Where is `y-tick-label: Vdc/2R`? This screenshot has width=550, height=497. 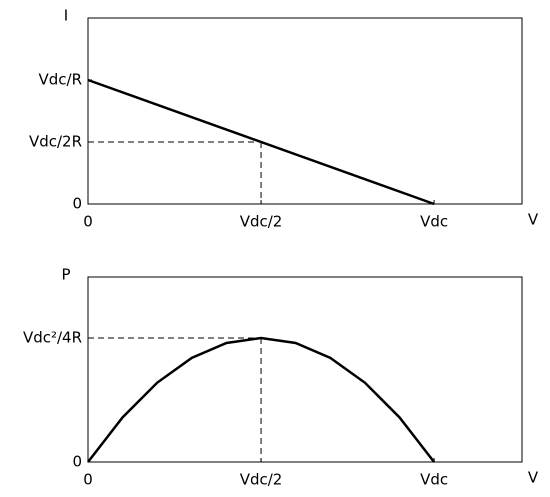
y-tick-label: Vdc/2R is located at coordinates (55, 142).